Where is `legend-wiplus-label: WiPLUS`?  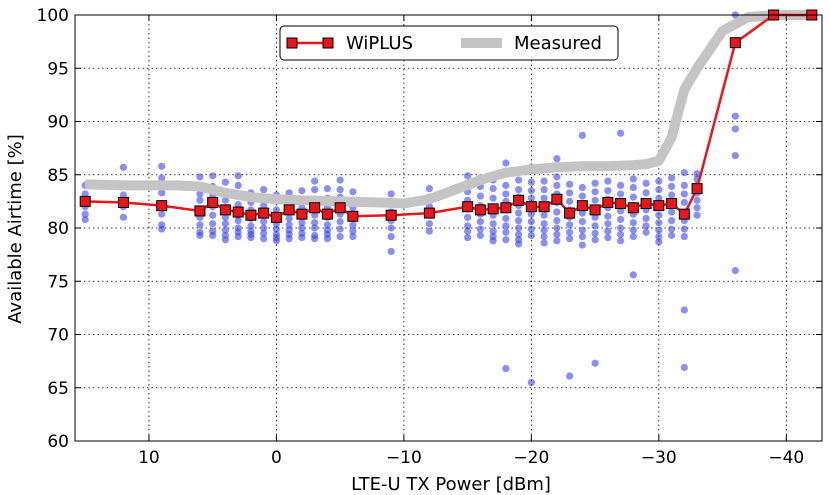 legend-wiplus-label: WiPLUS is located at coordinates (379, 43).